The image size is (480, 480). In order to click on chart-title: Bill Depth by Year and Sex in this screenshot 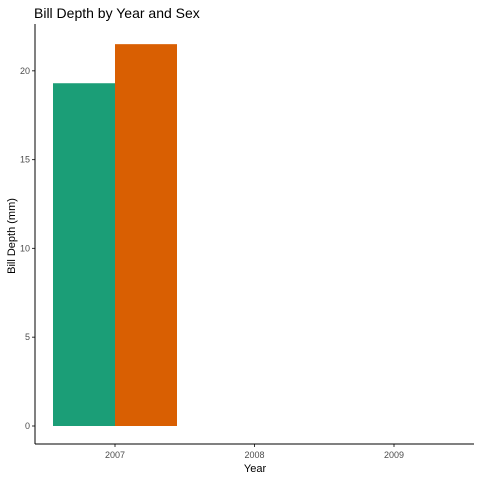, I will do `click(117, 13)`.